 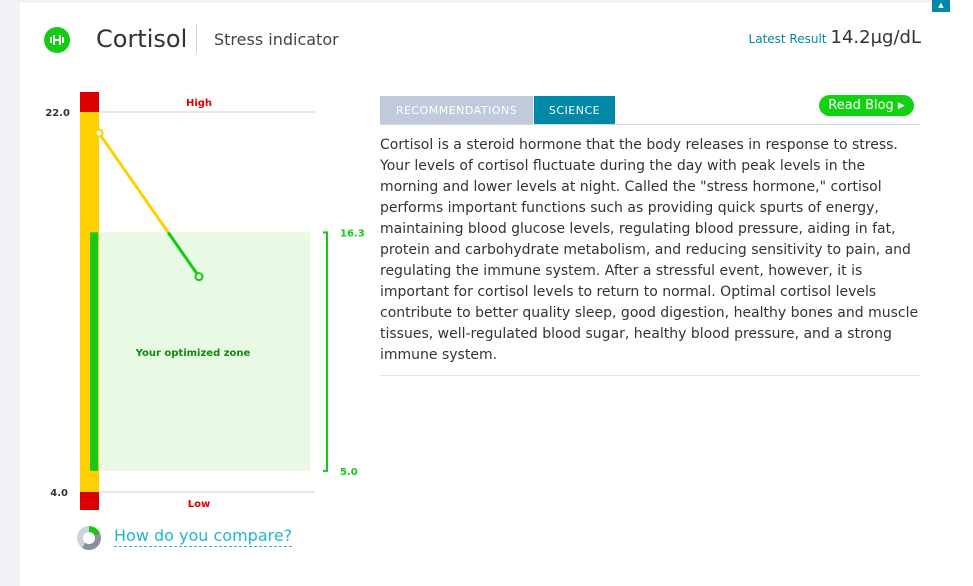 I want to click on high-bar-segment, so click(x=89, y=102).